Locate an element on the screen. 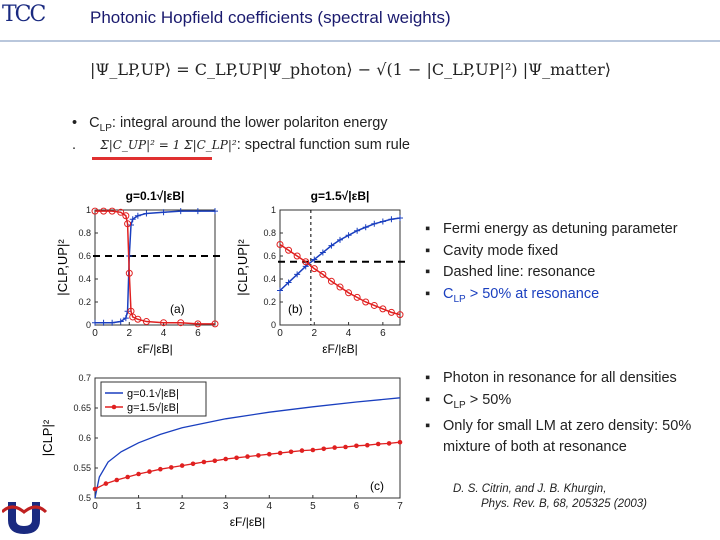 The image size is (720, 540). list-item: CLP > 50% is located at coordinates (565, 403).